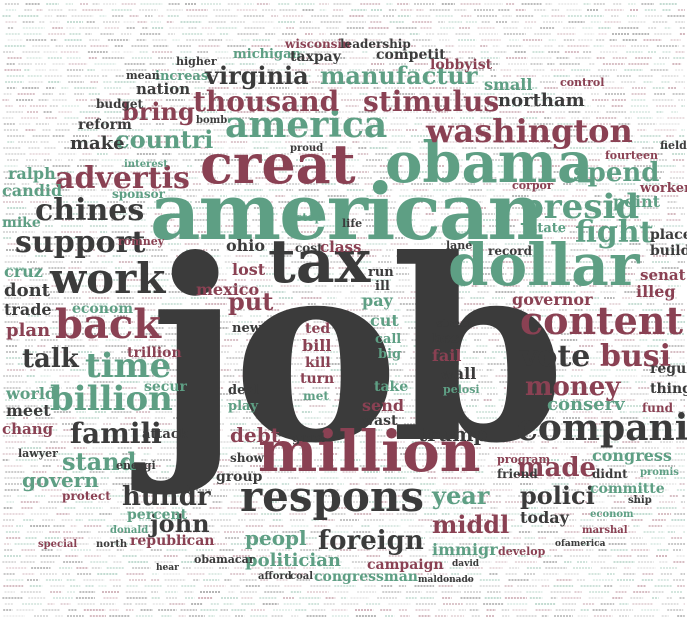 Image resolution: width=687 pixels, height=625 pixels. I want to click on word-ill: ill, so click(382, 286).